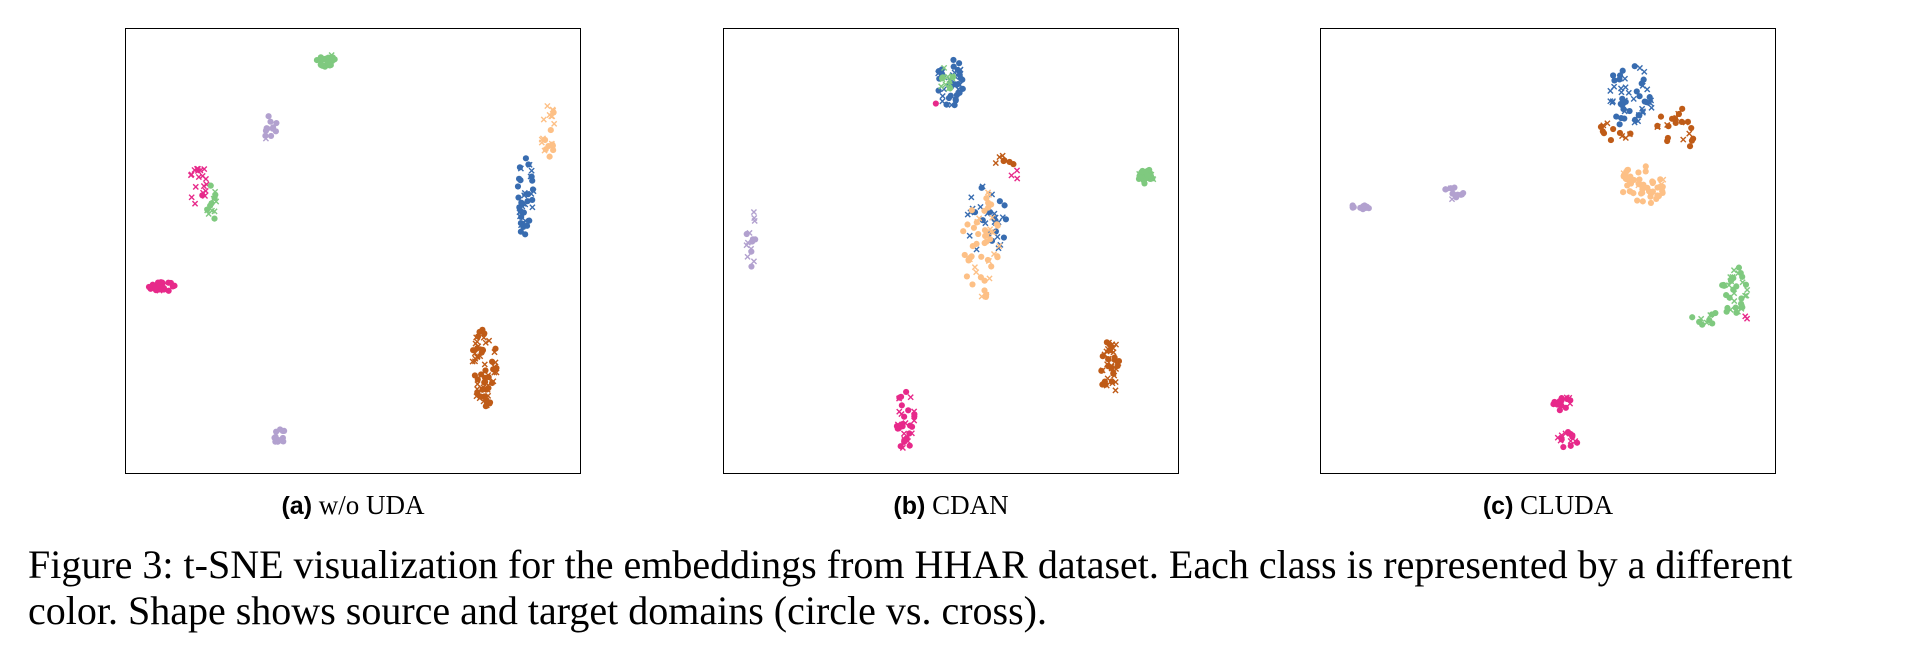  What do you see at coordinates (353, 505) in the screenshot?
I see `subcaption-a: (a) w/o UDA` at bounding box center [353, 505].